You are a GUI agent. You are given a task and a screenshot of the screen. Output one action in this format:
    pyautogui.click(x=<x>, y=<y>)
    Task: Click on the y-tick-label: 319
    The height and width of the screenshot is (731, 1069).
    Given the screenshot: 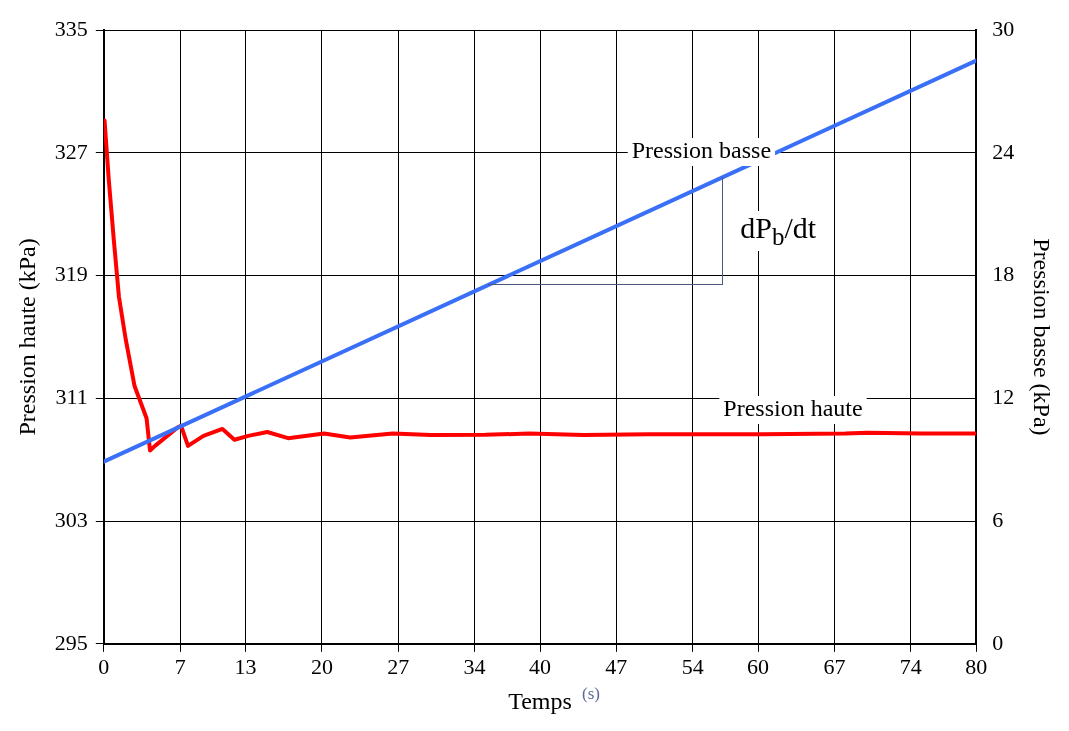 What is the action you would take?
    pyautogui.click(x=71, y=274)
    